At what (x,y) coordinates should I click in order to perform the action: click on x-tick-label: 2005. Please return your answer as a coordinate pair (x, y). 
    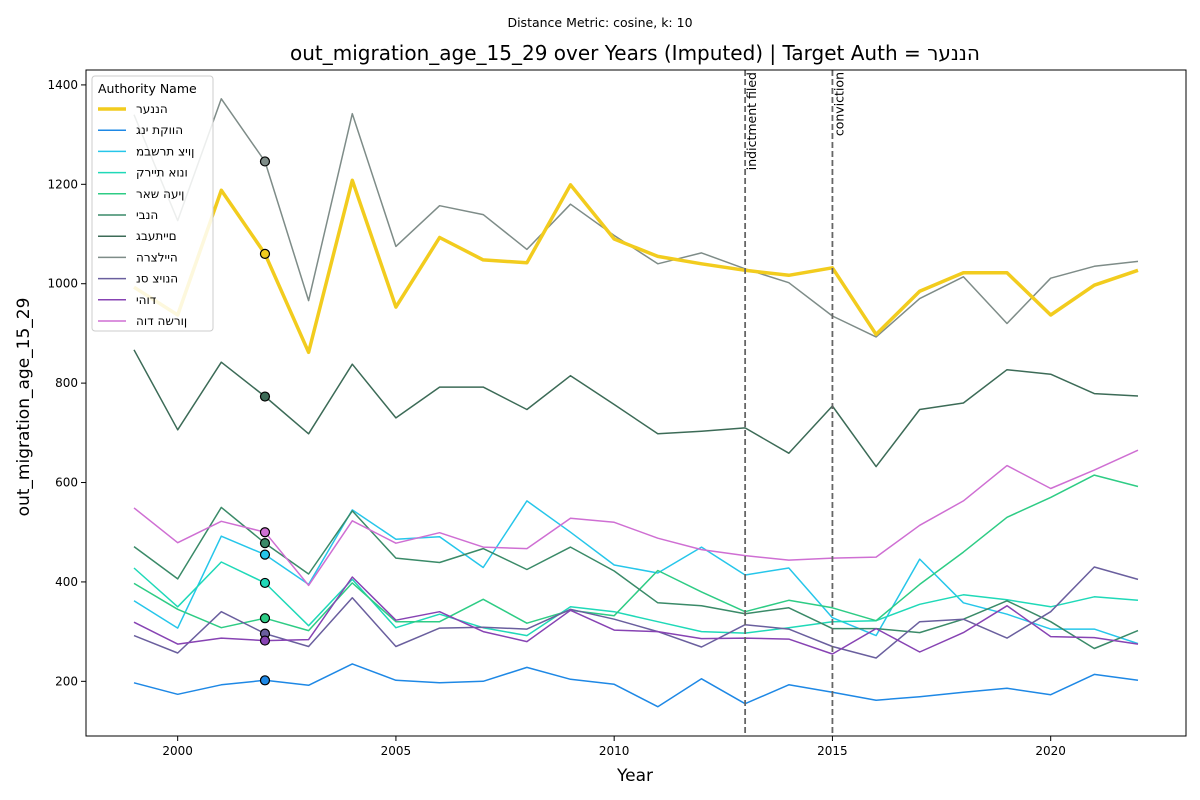
    Looking at the image, I should click on (396, 751).